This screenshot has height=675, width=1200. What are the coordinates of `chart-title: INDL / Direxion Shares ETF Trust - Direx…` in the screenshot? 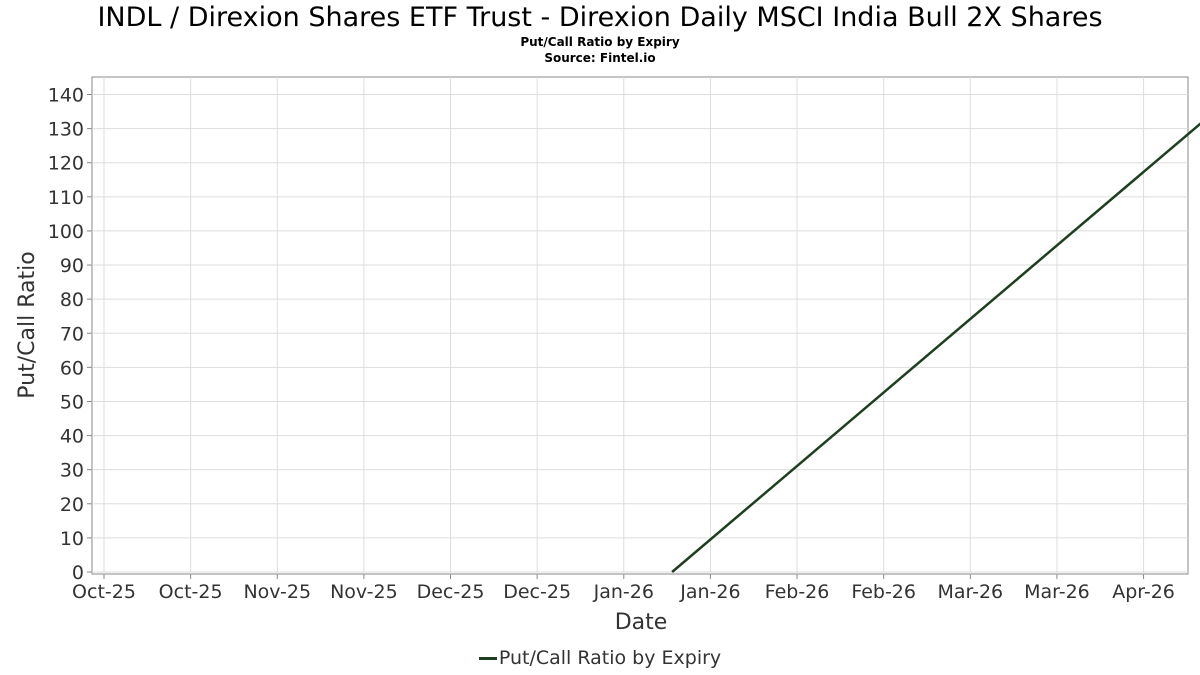 It's located at (600, 17).